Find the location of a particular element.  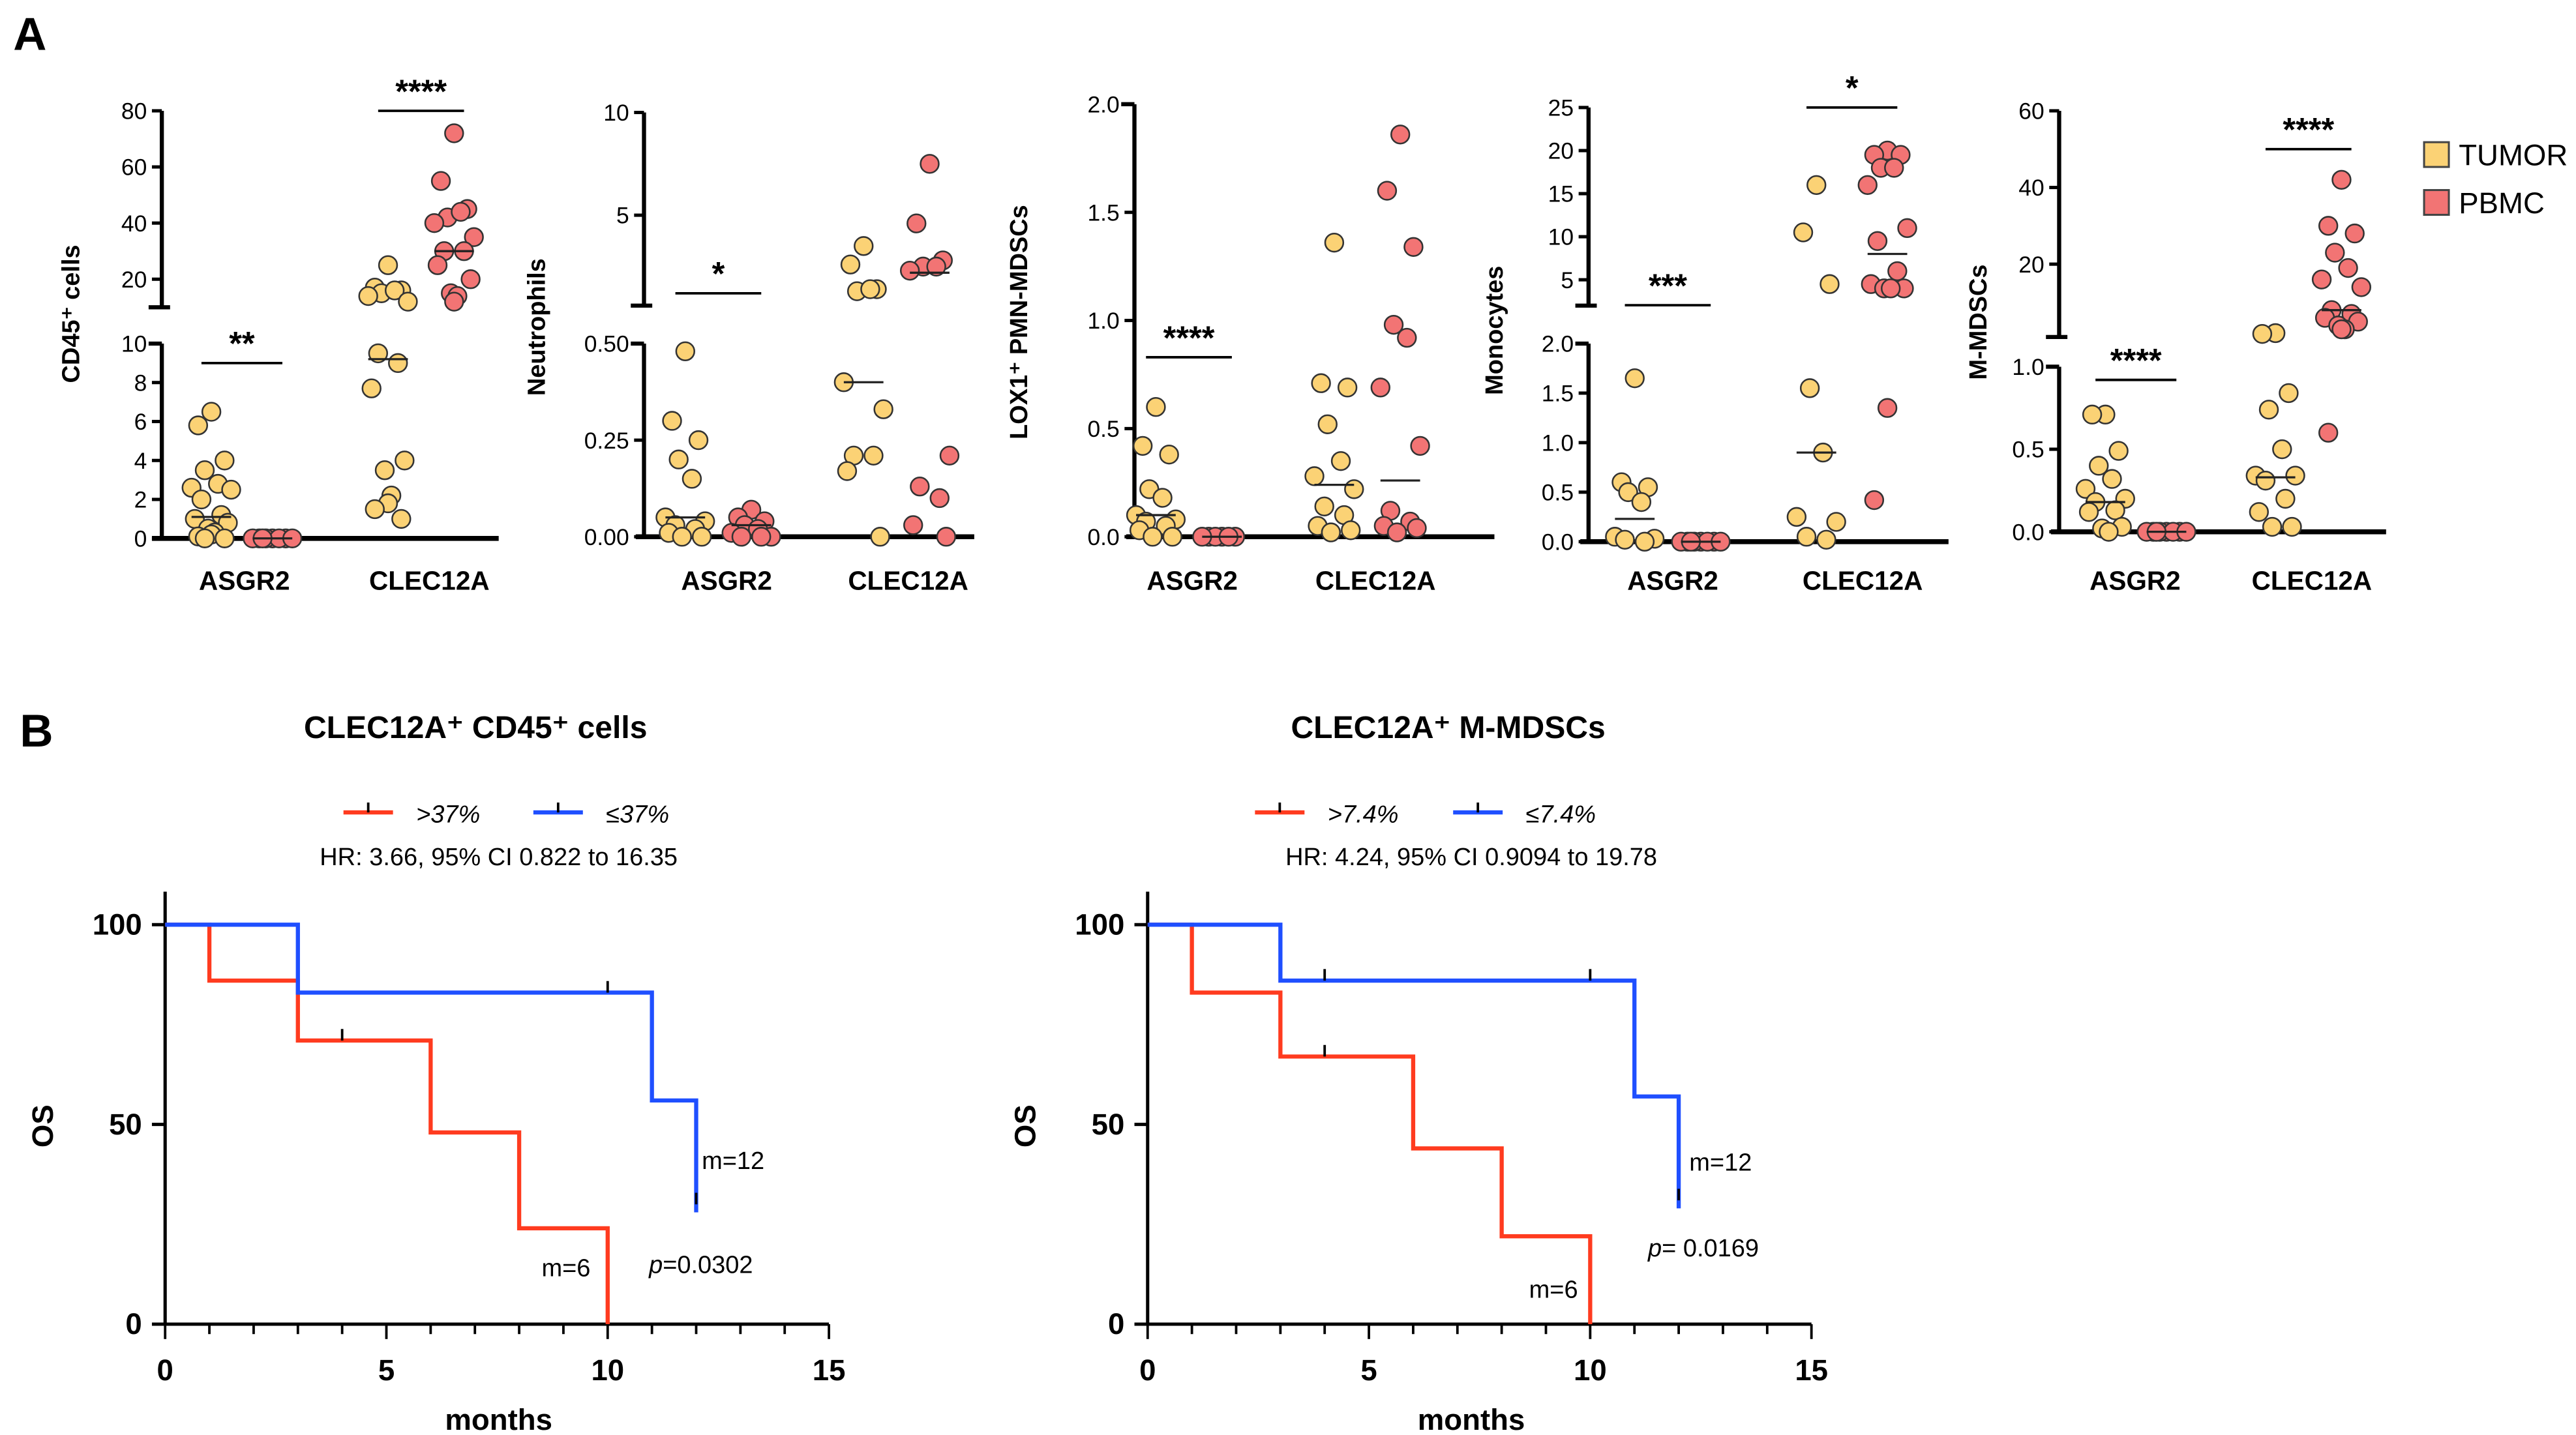

y-axis-label: LOX1⁺ PMN-MDSCs is located at coordinates (1019, 322).